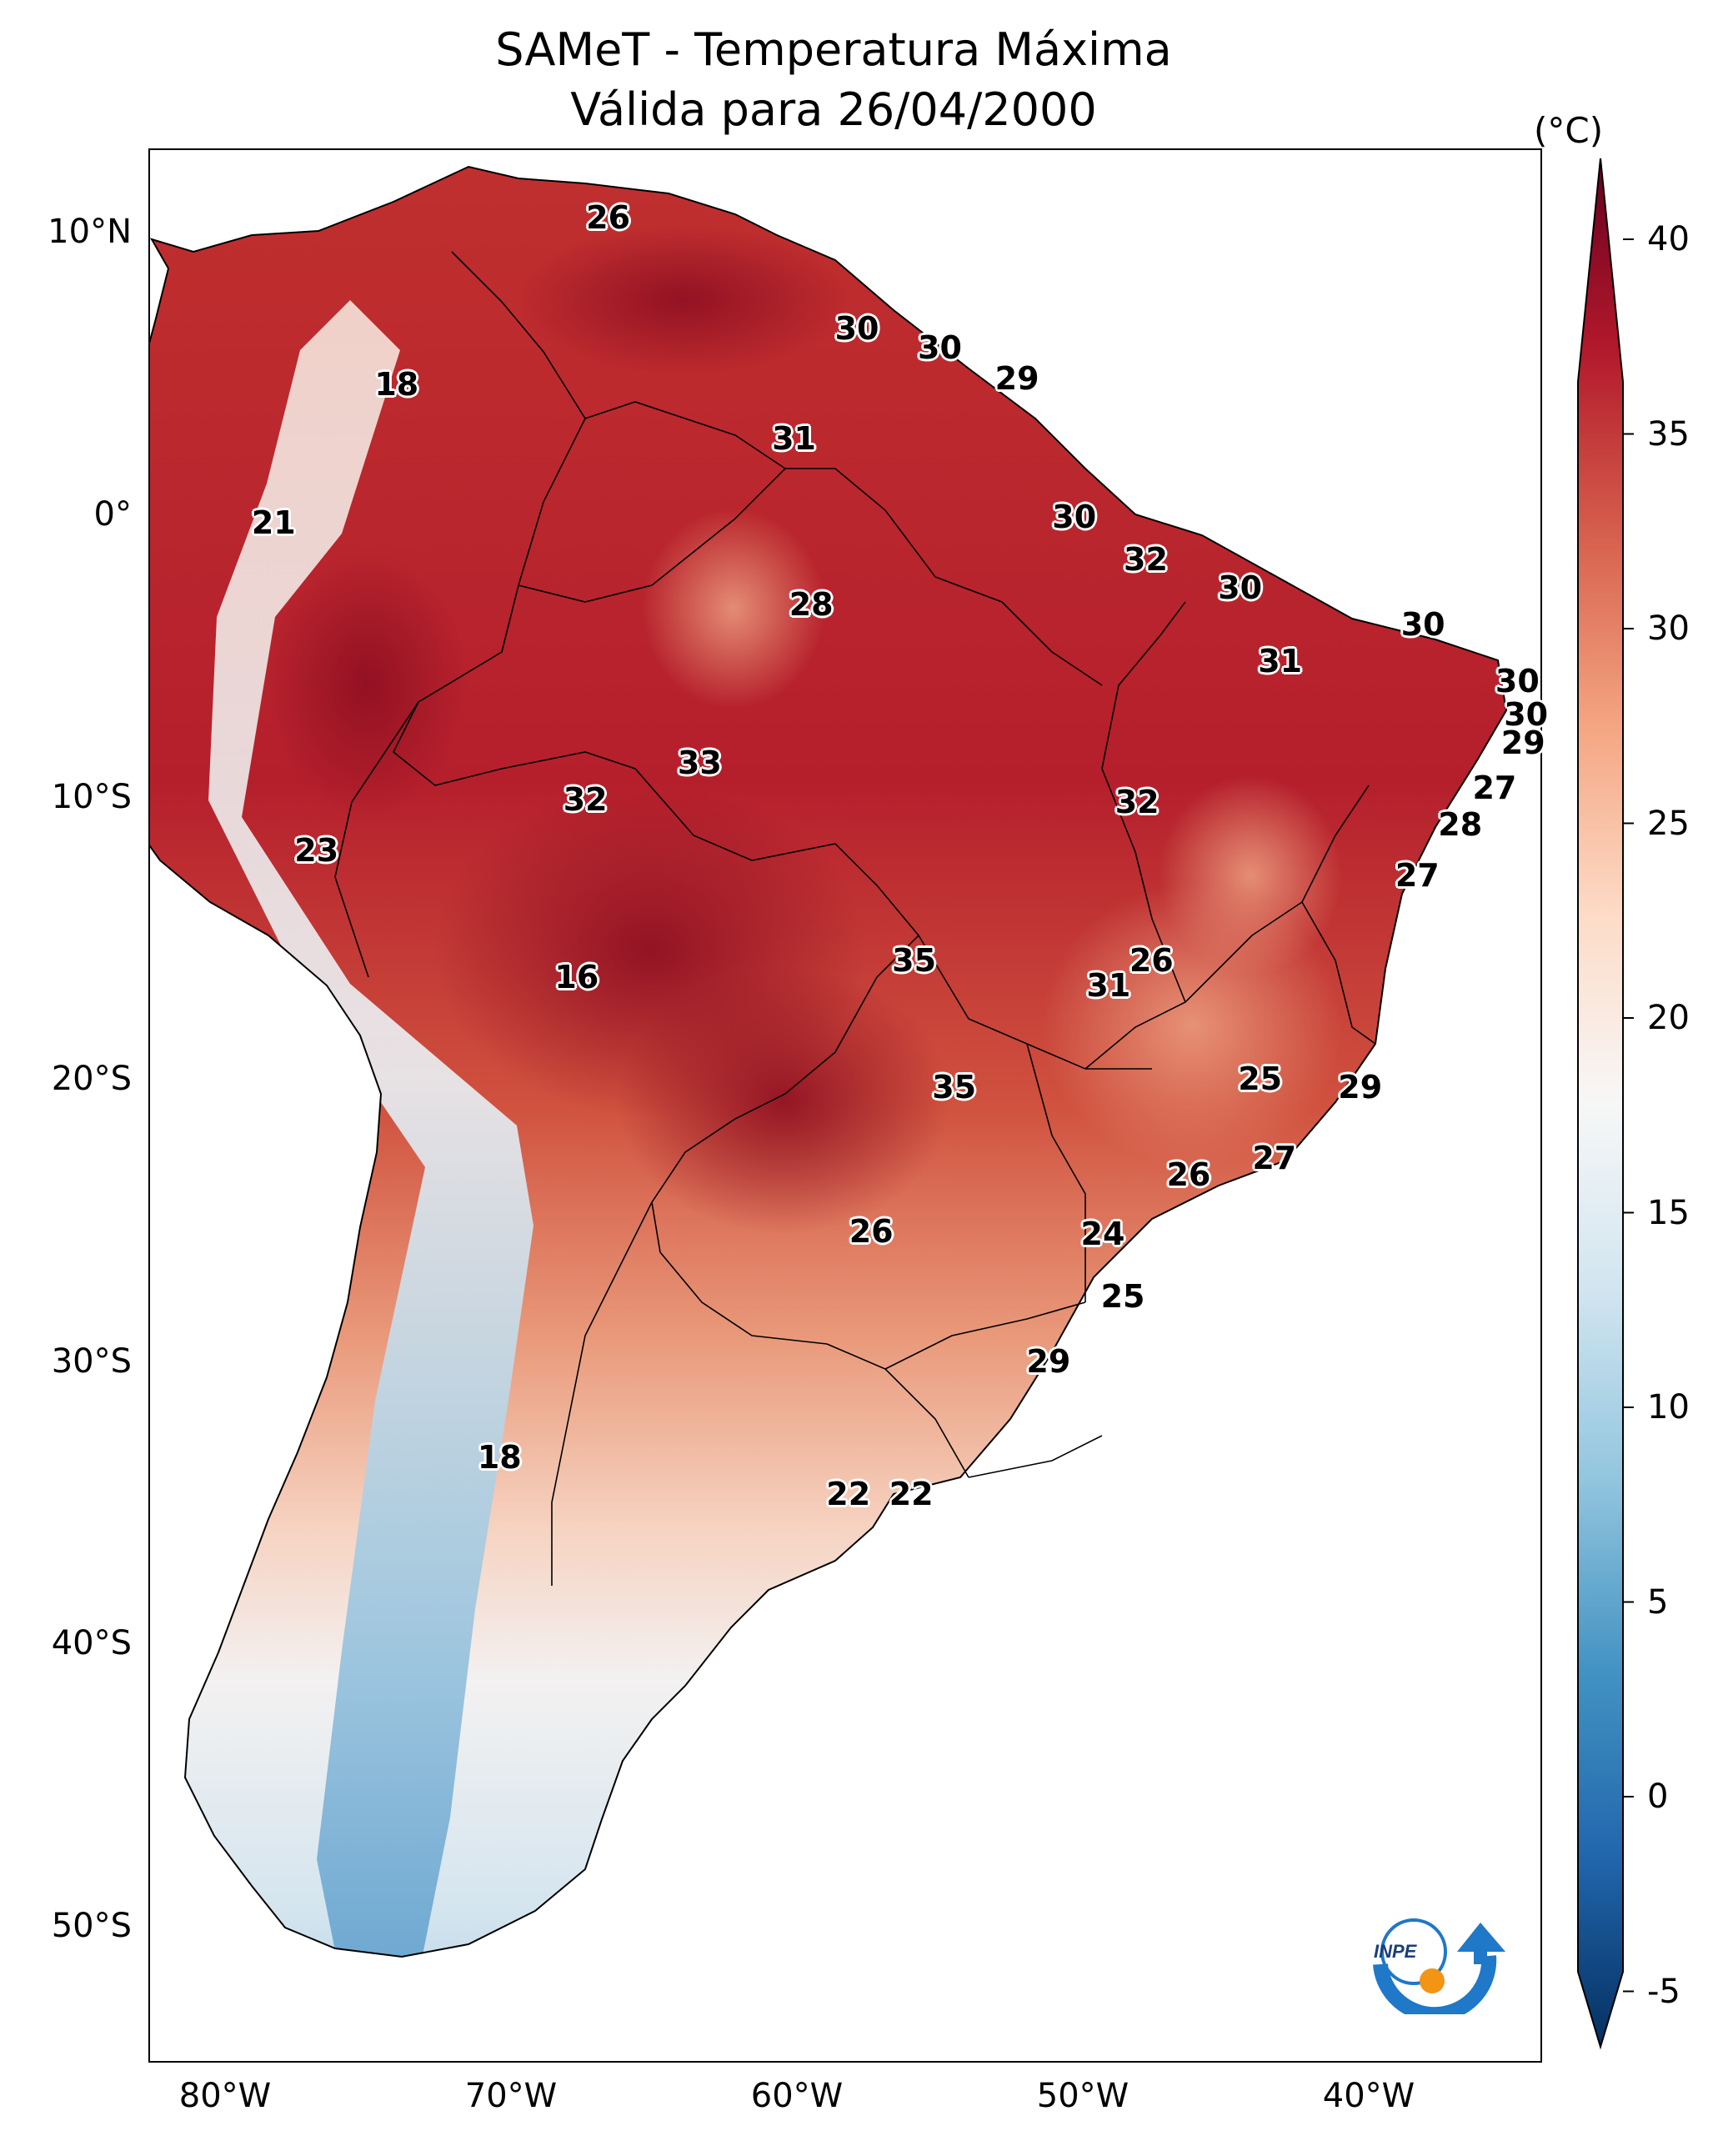 This screenshot has width=1723, height=2156. What do you see at coordinates (92, 1926) in the screenshot?
I see `latitude-label: 50°S` at bounding box center [92, 1926].